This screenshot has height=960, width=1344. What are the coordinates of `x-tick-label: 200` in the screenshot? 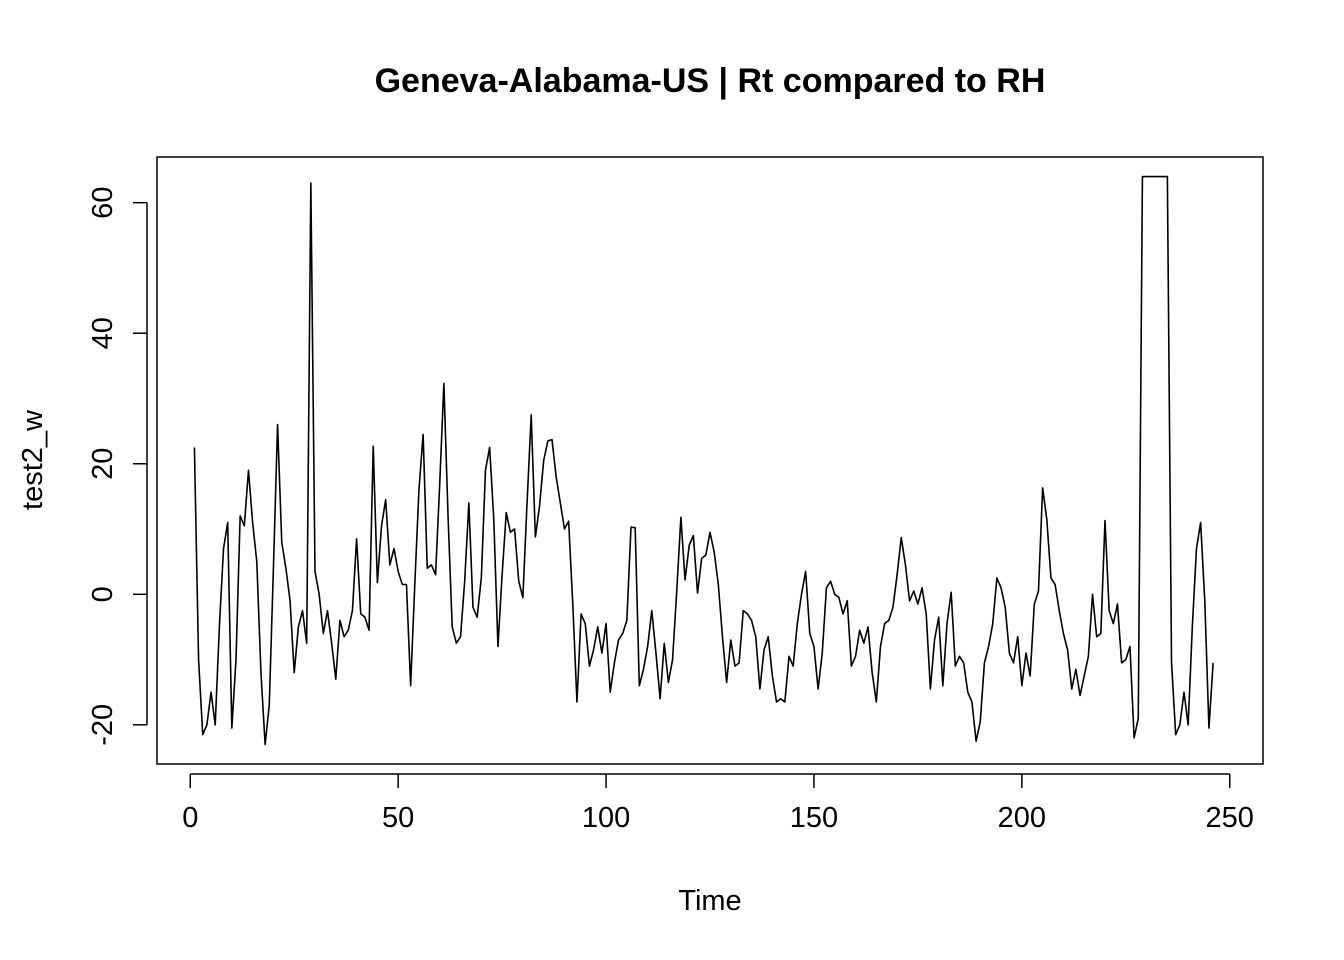 It's located at (1022, 818).